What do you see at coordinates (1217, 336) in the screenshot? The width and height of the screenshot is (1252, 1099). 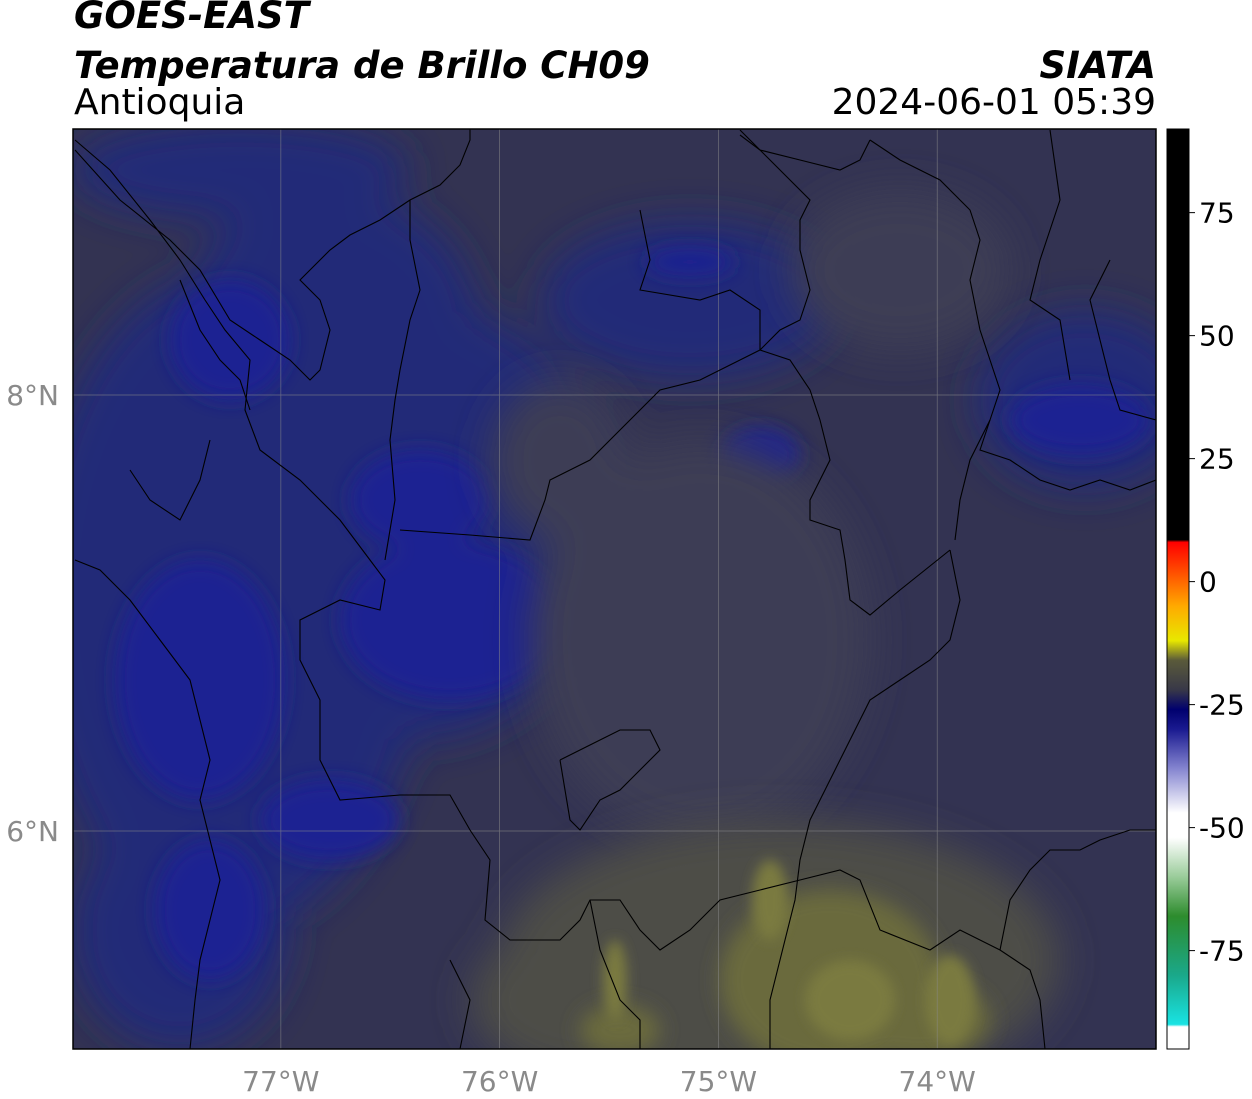 I see `colorbar-tick-label: 50` at bounding box center [1217, 336].